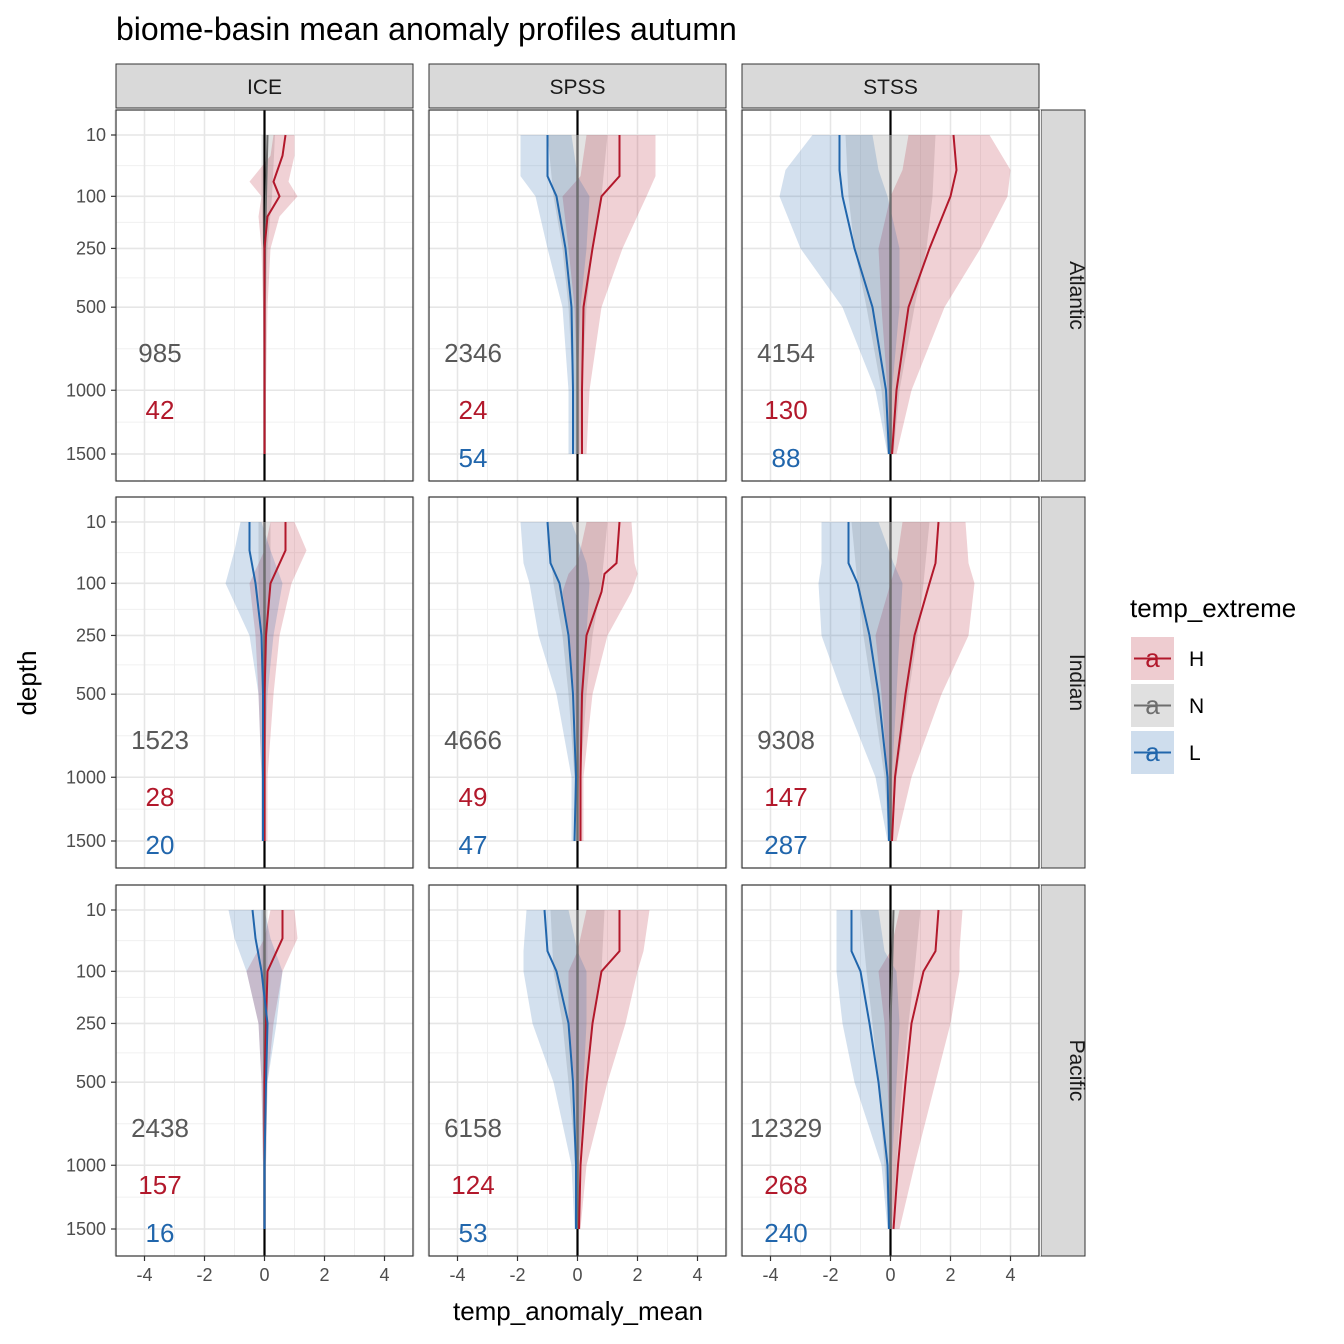 The width and height of the screenshot is (1344, 1344). Describe the element at coordinates (473, 797) in the screenshot. I see `count-label-H: 49` at that location.